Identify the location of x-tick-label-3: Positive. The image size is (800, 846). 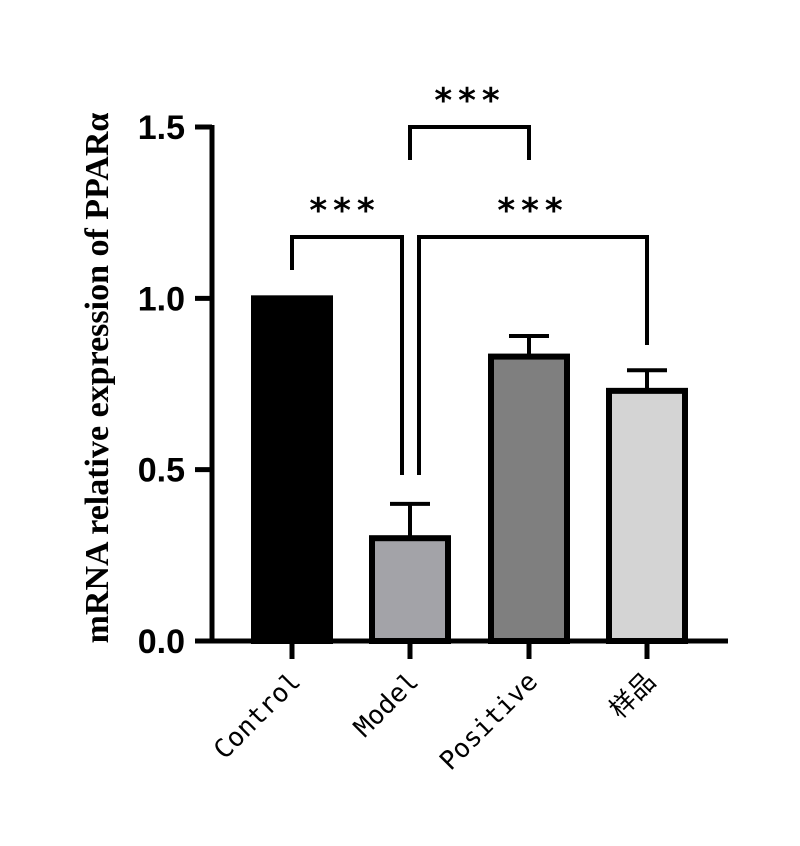
(489, 722).